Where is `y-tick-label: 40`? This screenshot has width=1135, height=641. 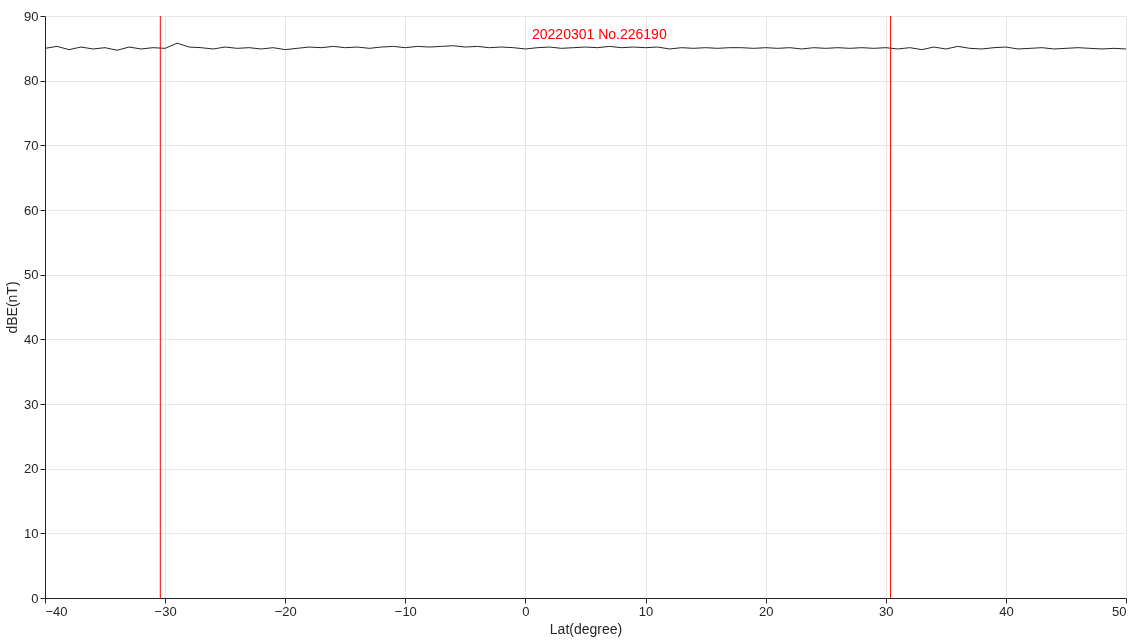
y-tick-label: 40 is located at coordinates (31, 339).